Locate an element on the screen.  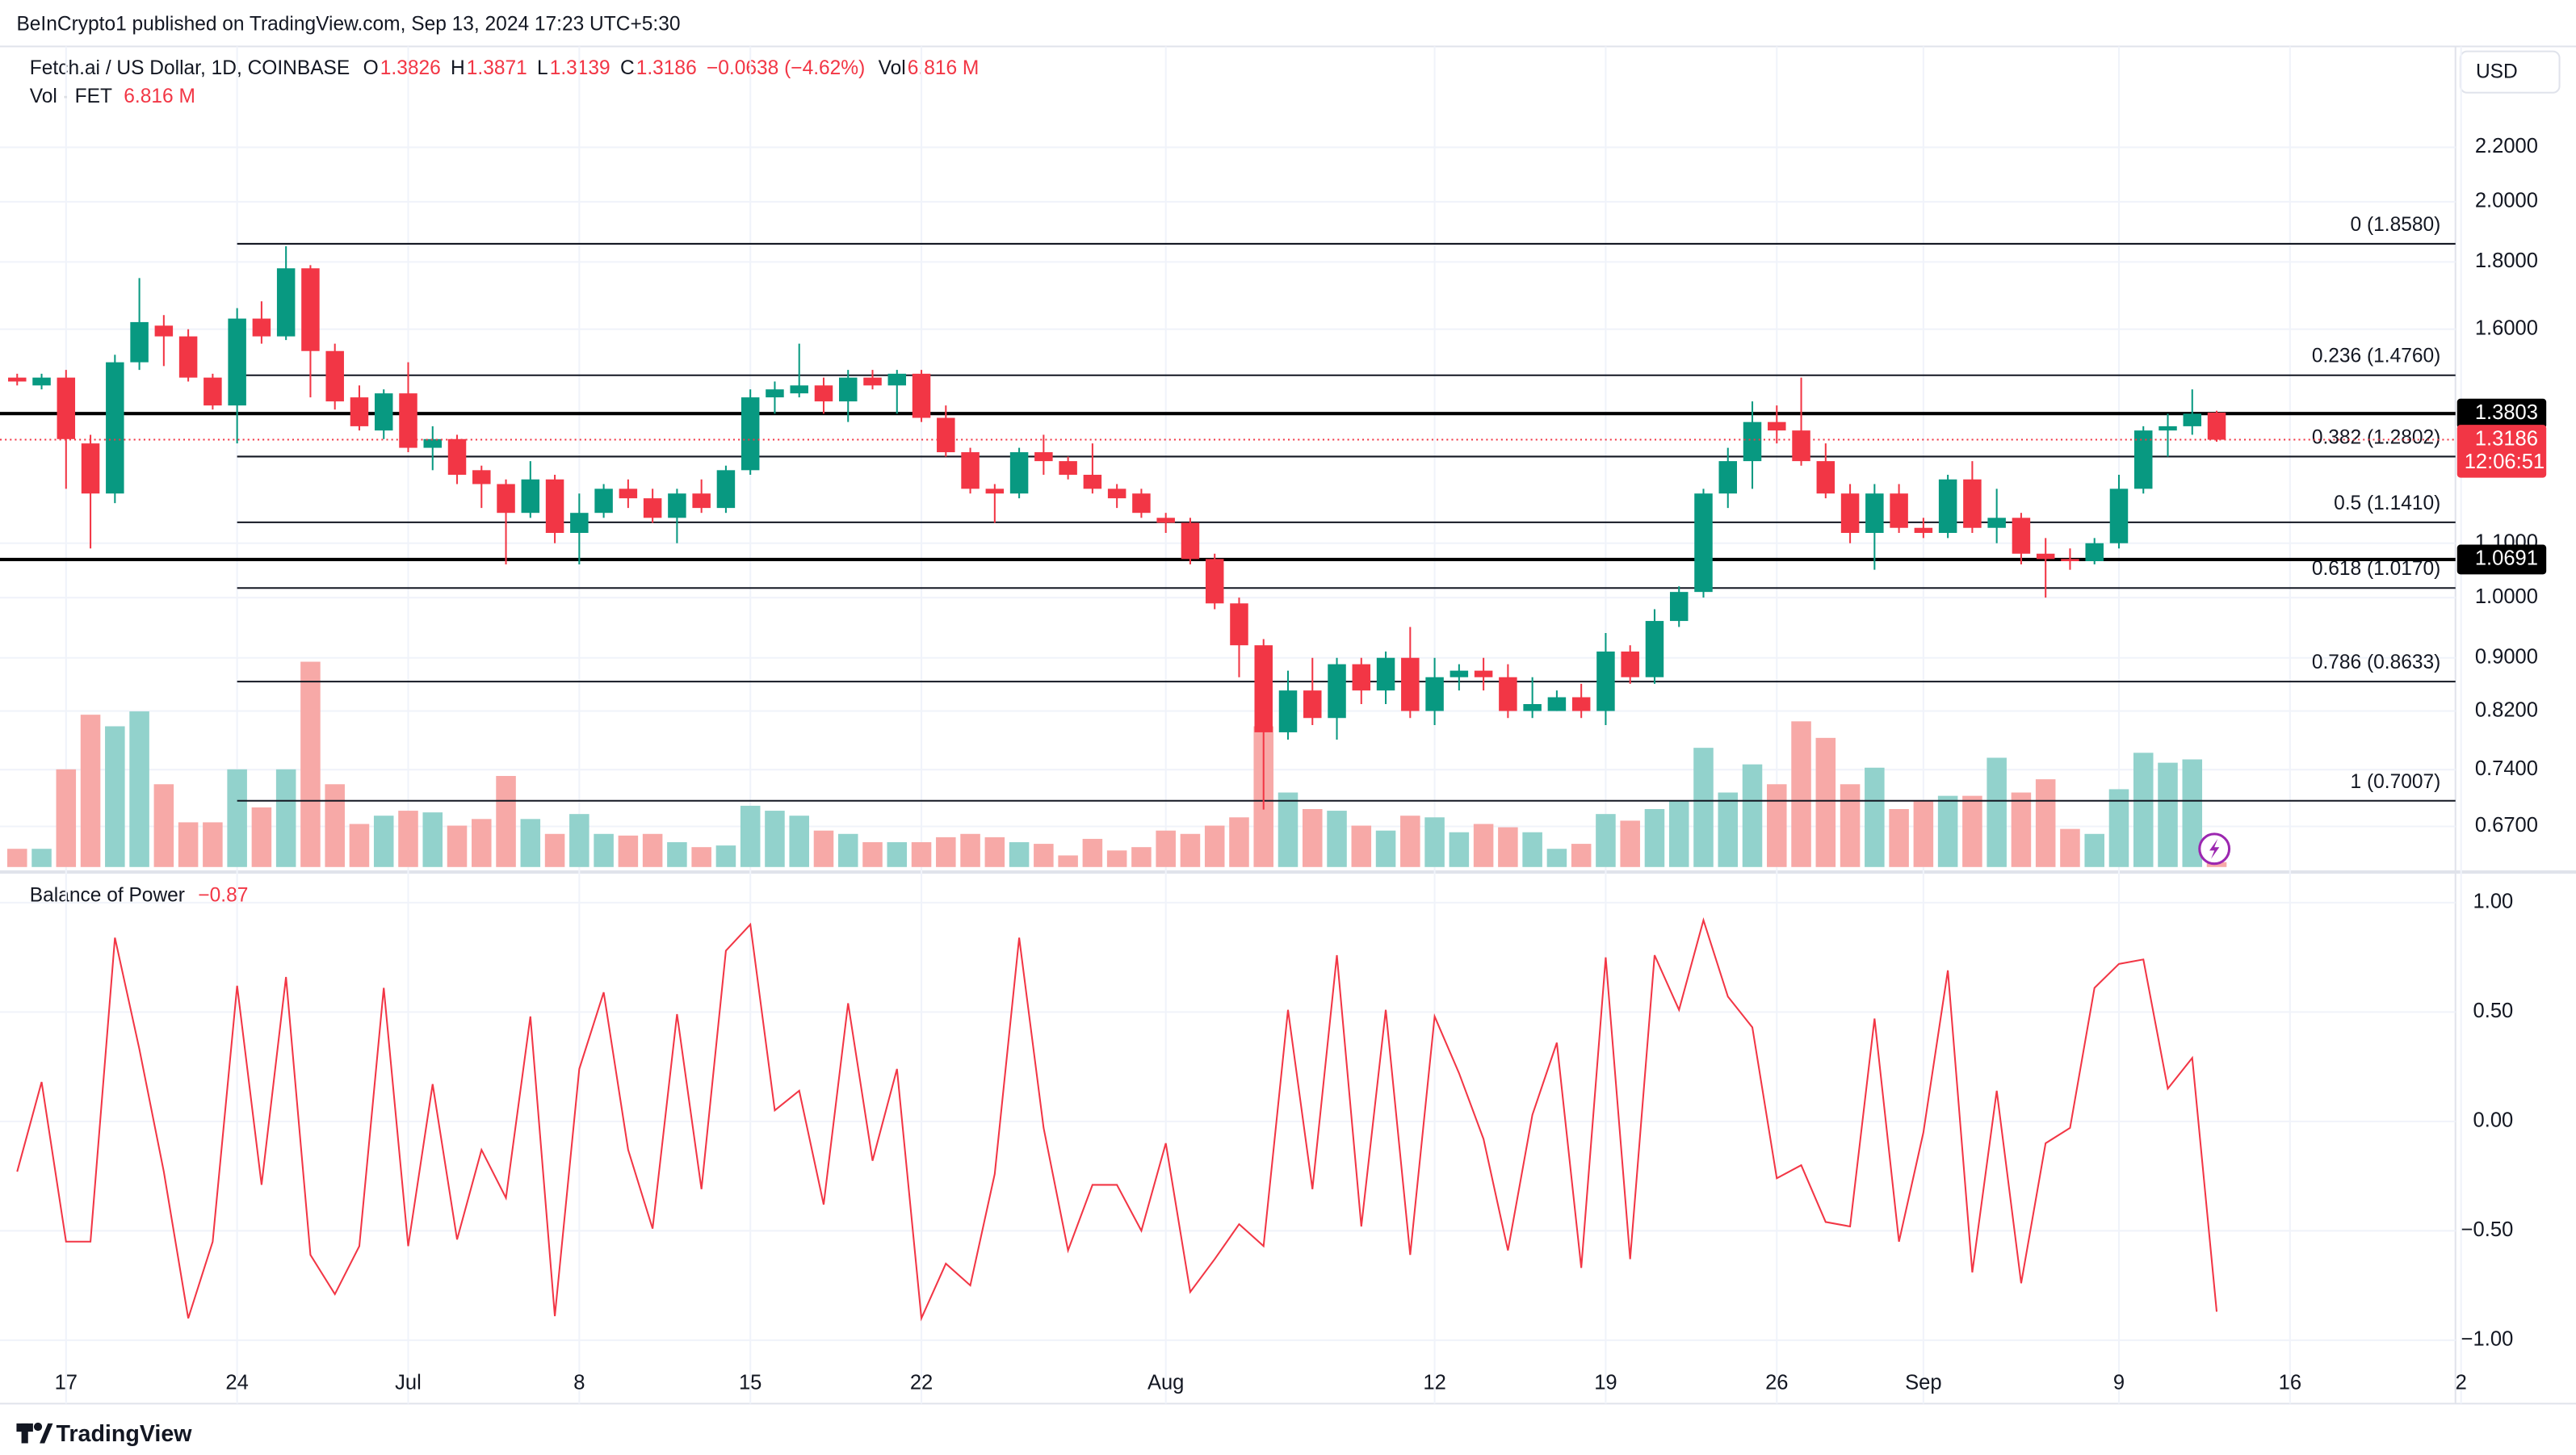
brand-logo is located at coordinates (34, 1433).